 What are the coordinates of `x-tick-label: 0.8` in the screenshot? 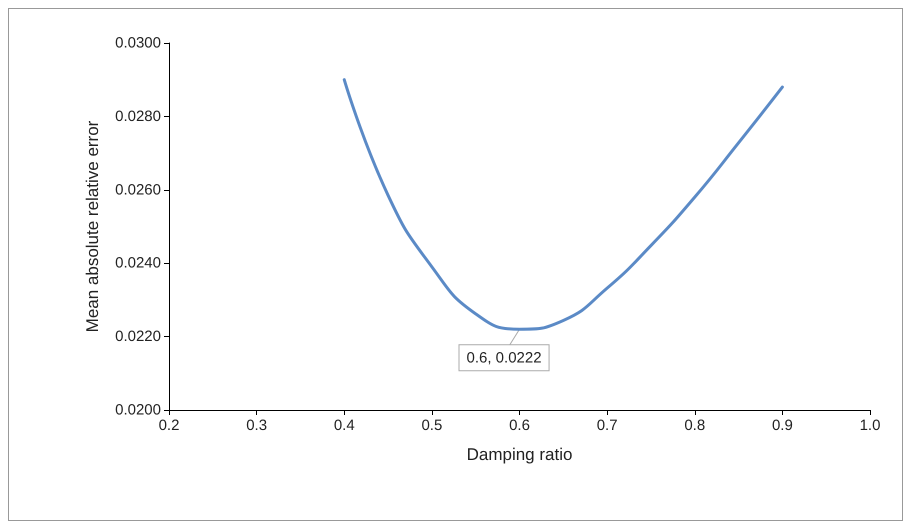 It's located at (695, 425).